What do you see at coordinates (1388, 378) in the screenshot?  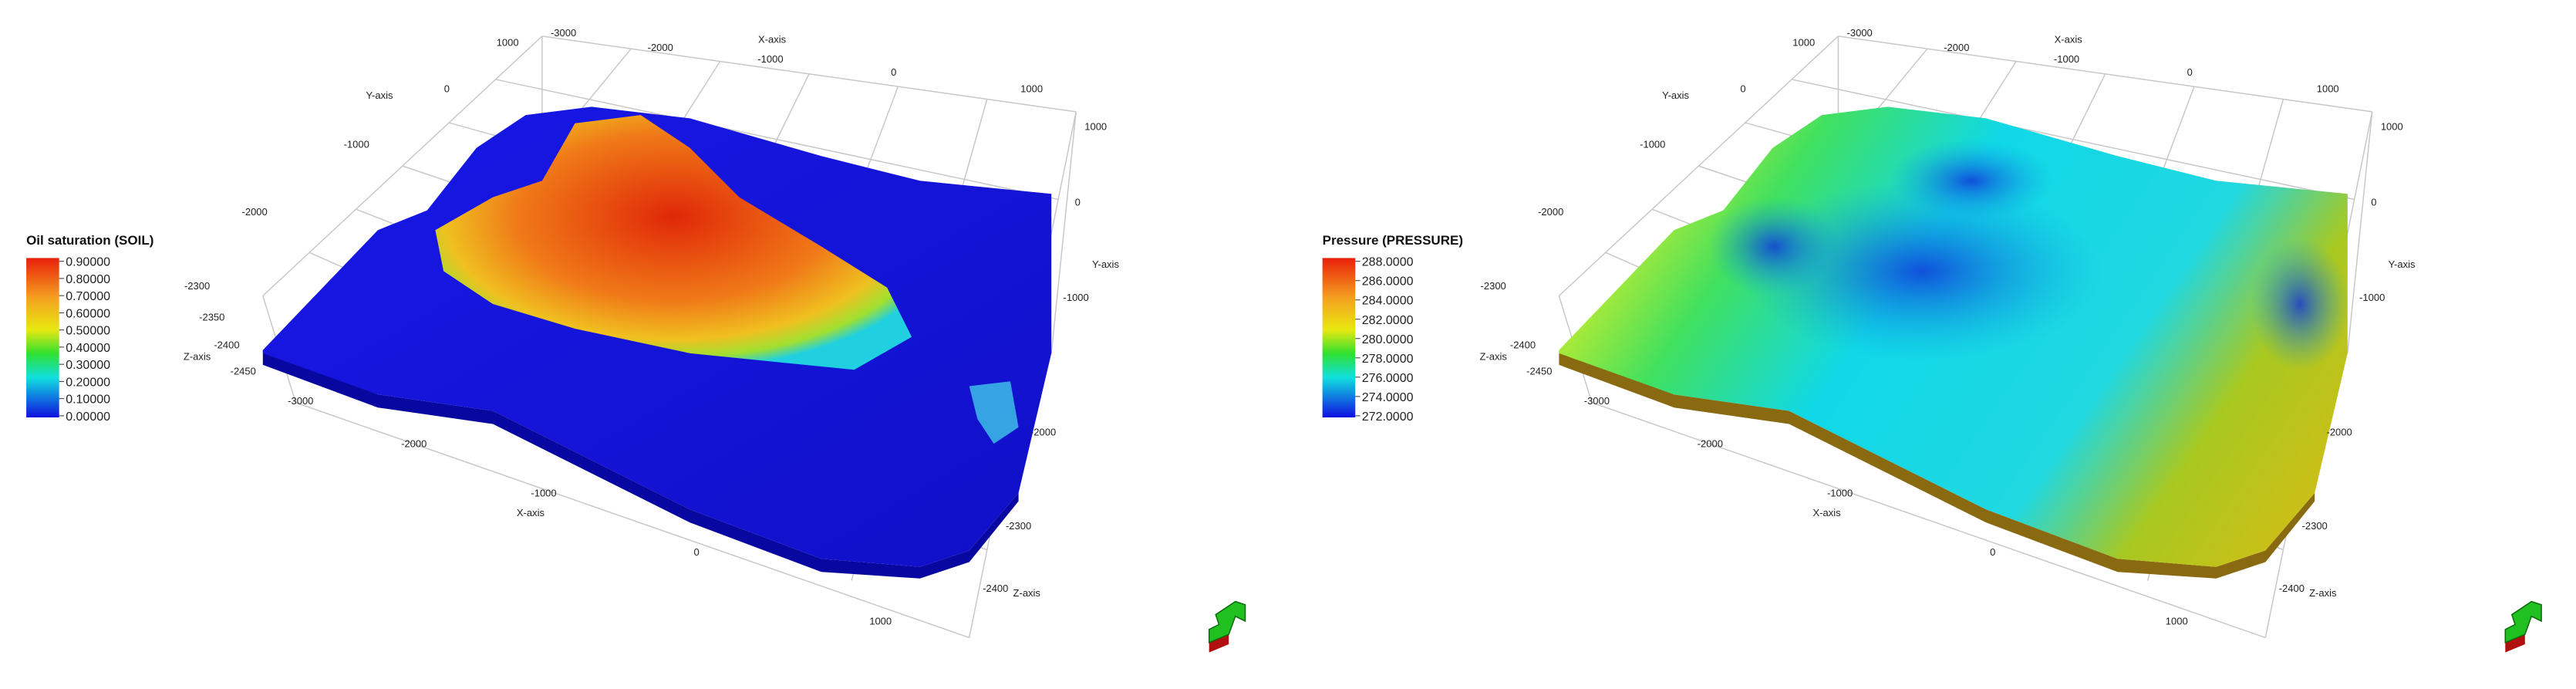 I see `legend-label: 276.0000` at bounding box center [1388, 378].